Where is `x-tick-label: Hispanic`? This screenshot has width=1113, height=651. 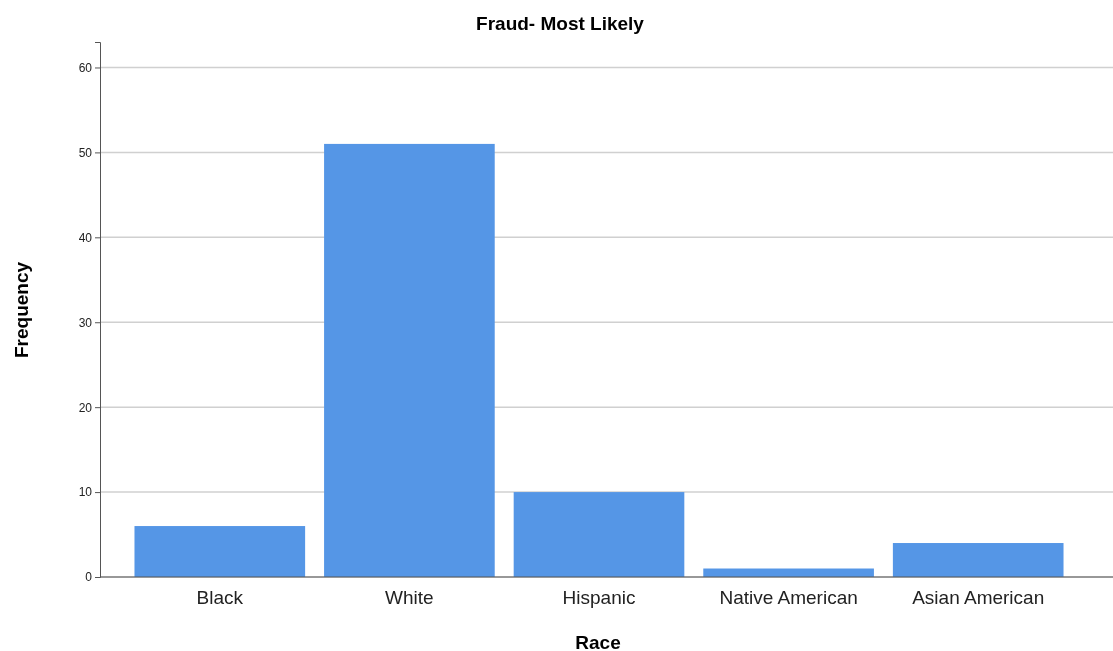
x-tick-label: Hispanic is located at coordinates (599, 598).